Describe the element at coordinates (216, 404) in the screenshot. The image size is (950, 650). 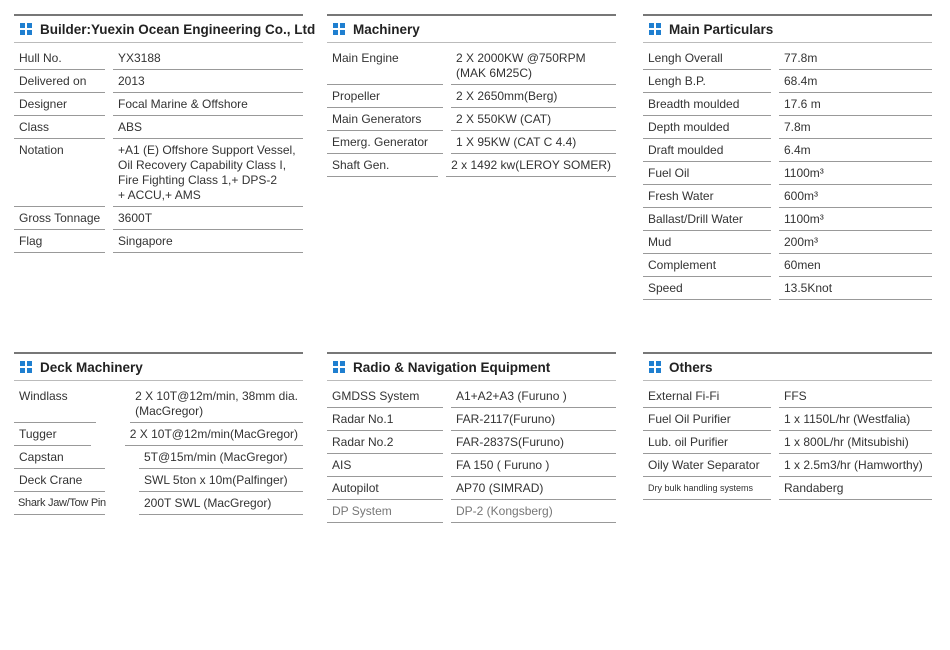
I see `row-value: 2 X 10T@12m/min, 38mm dia. (MacGregor)` at that location.